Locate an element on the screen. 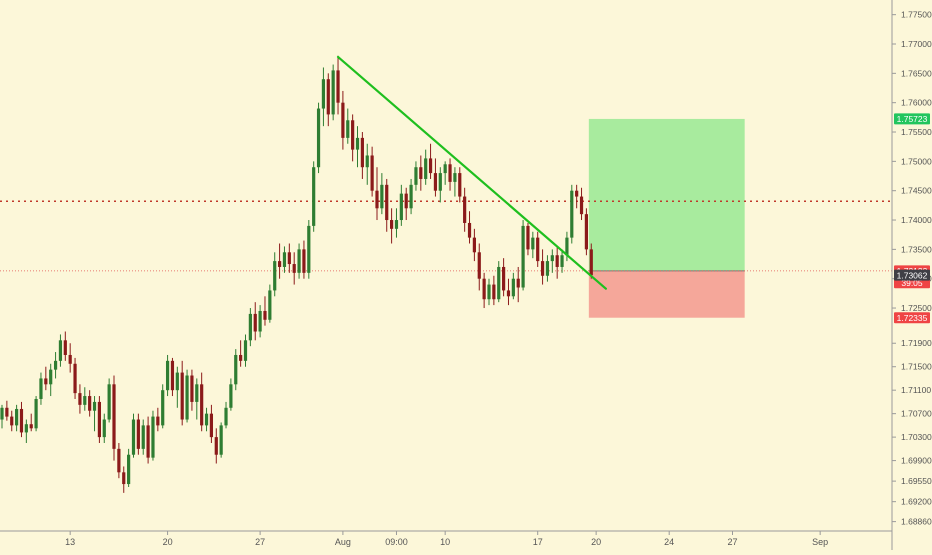 The image size is (932, 555). y-tick-label: 1.75500 is located at coordinates (916, 132).